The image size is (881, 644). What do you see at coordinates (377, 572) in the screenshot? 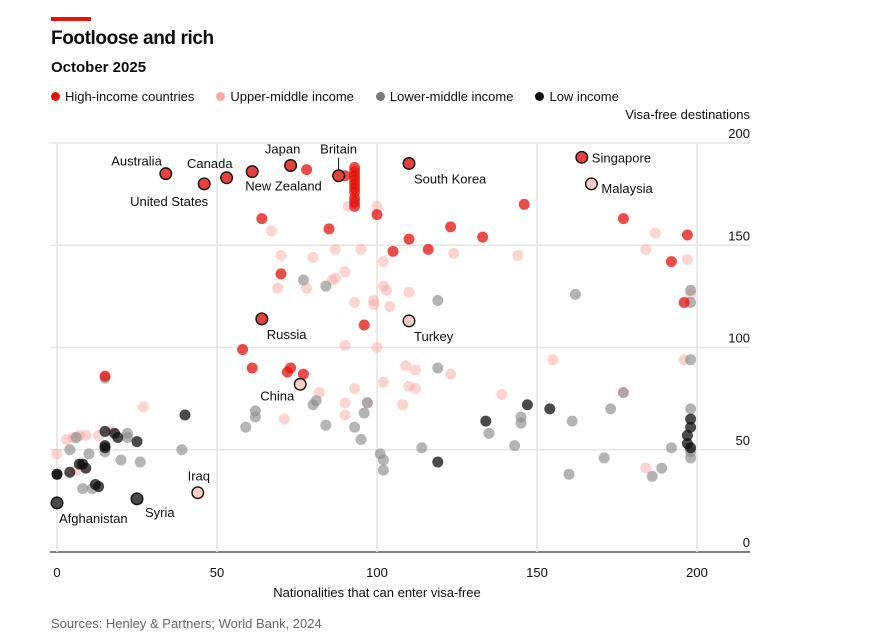
I see `x-tick-label: 100` at bounding box center [377, 572].